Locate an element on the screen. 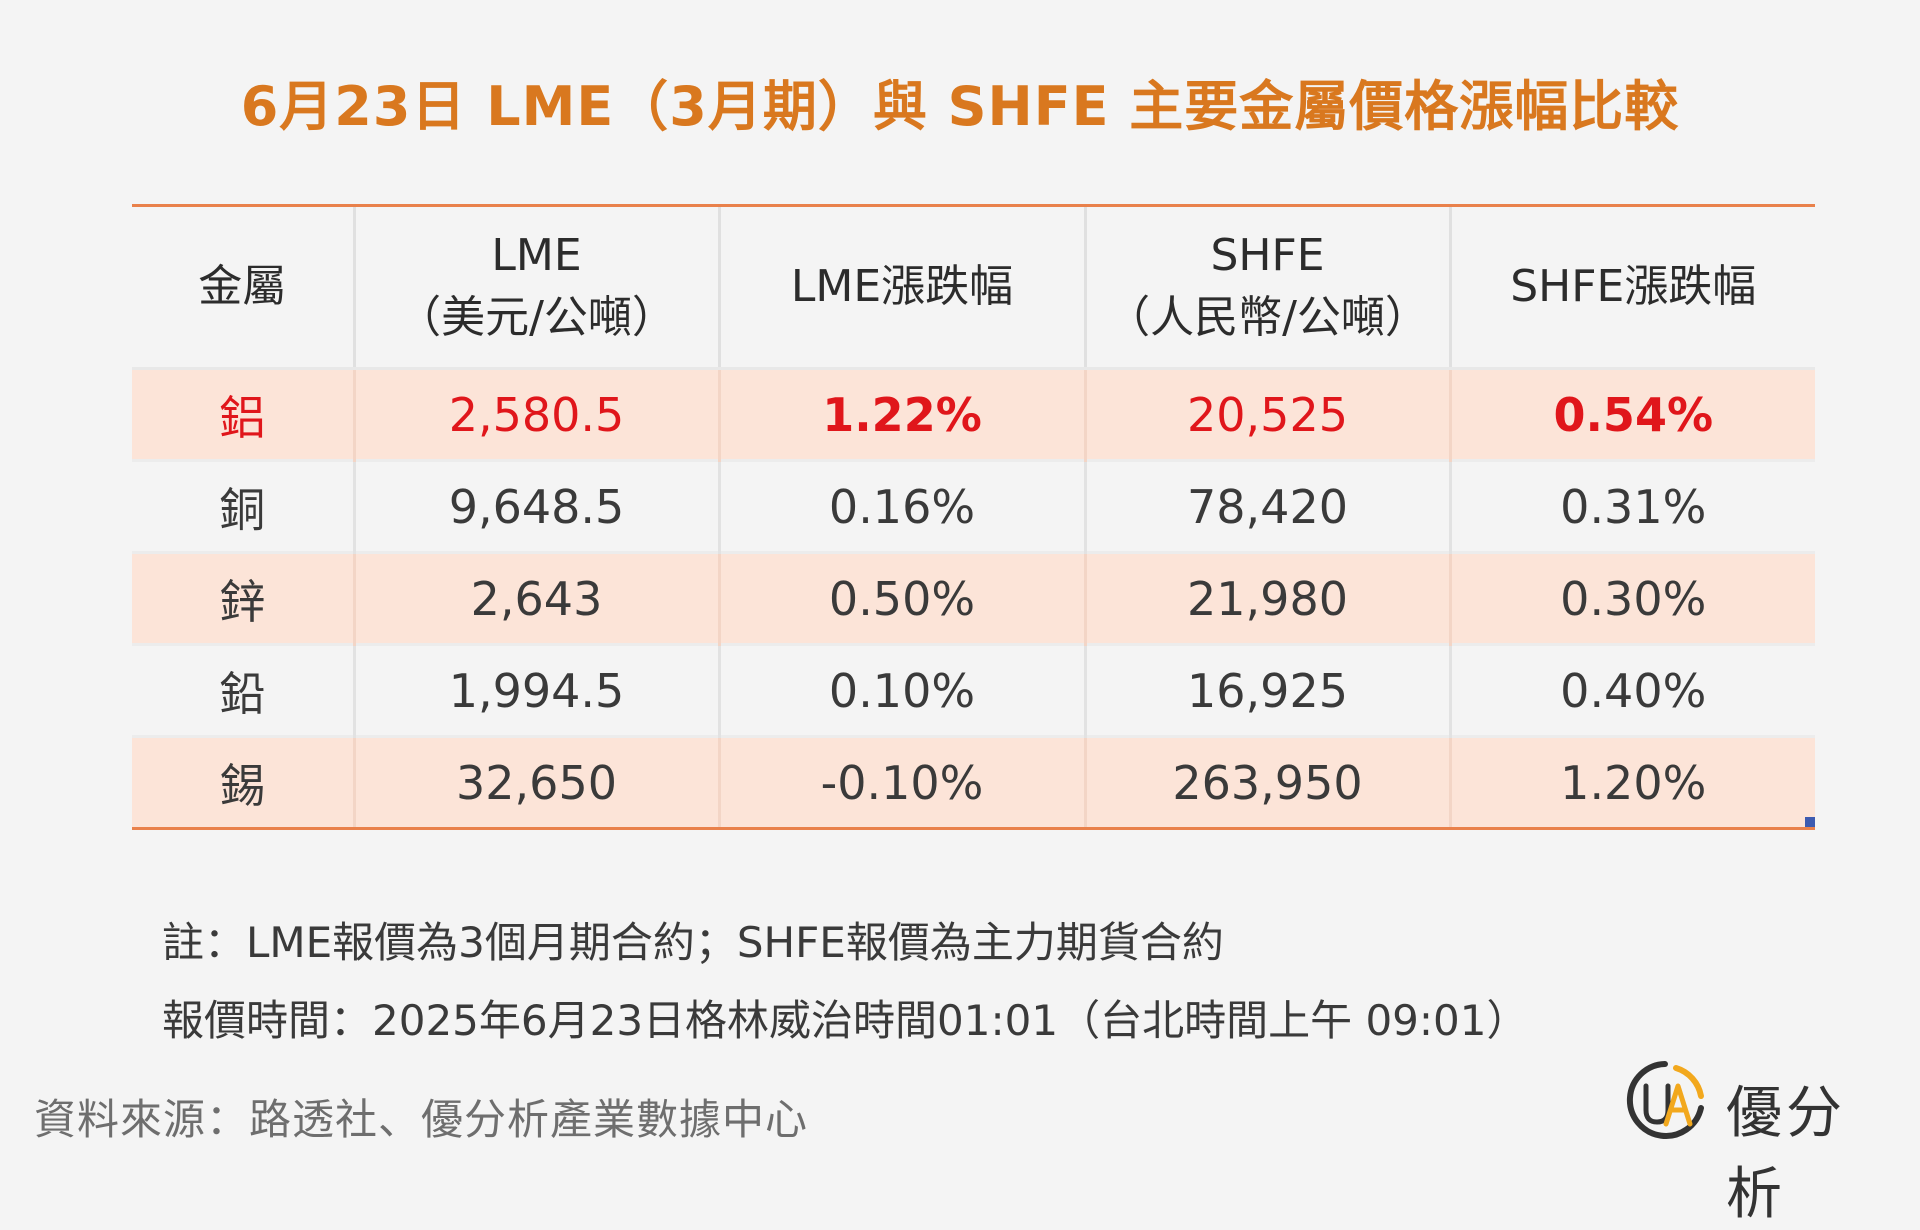 This screenshot has height=1230, width=1920. brand-logo: 優分析 is located at coordinates (1764, 1139).